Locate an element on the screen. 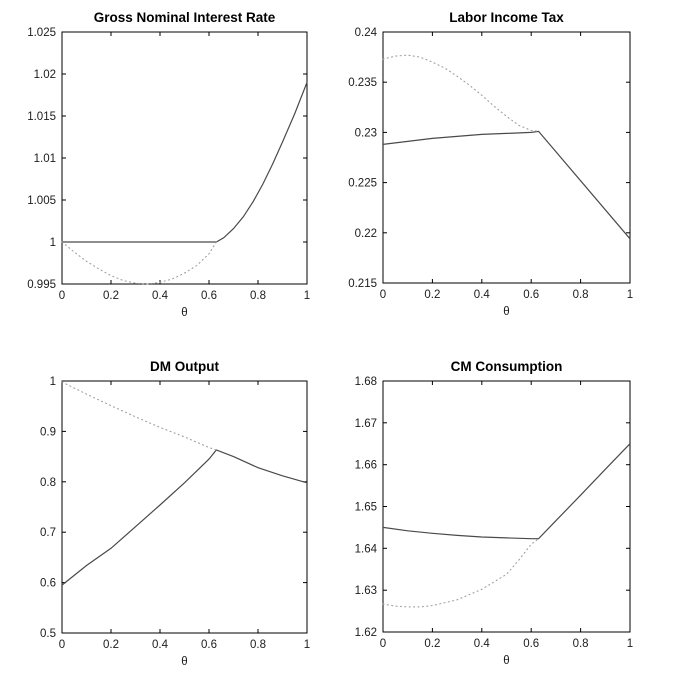  y-tick-label: 1.01 is located at coordinates (45, 159).